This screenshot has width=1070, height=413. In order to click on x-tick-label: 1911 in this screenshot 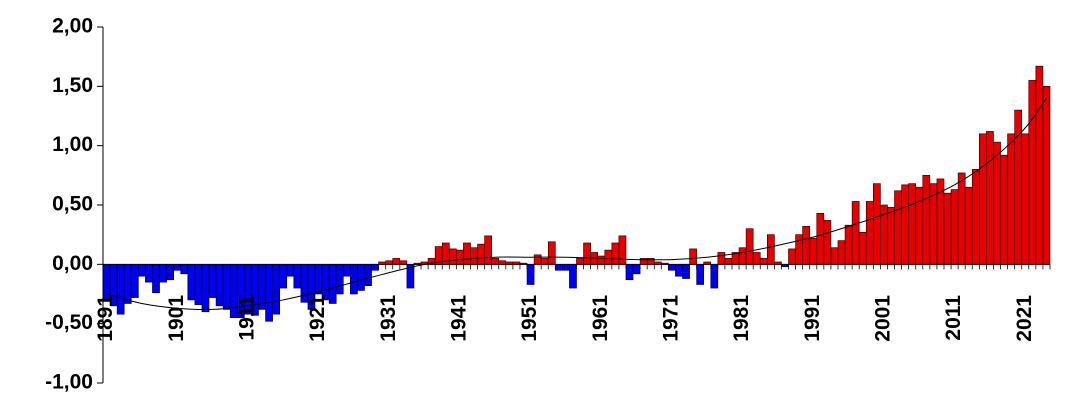, I will do `click(246, 318)`.